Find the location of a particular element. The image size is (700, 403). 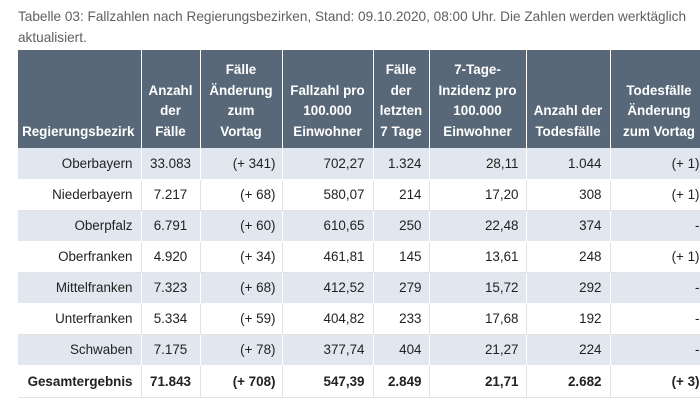

cell-deaths: 224 is located at coordinates (568, 350).